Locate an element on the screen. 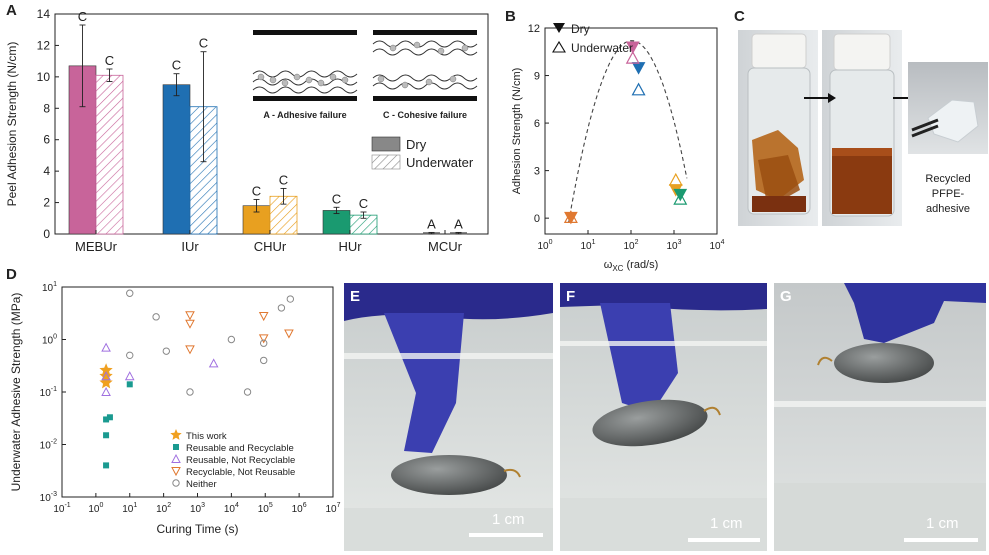  ytick-label-d: 10⁻³ is located at coordinates (48, 497).